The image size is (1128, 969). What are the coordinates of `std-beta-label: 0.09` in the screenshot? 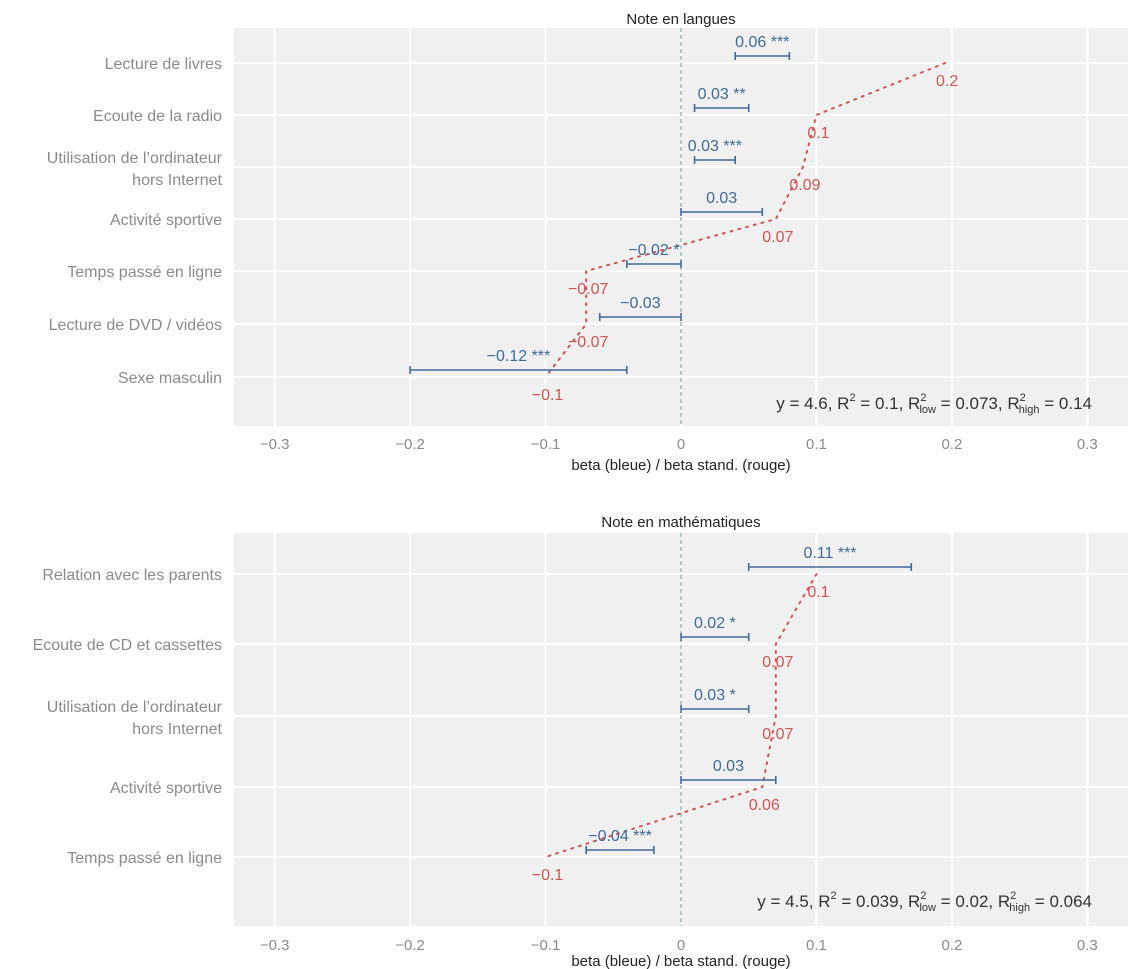 It's located at (804, 185).